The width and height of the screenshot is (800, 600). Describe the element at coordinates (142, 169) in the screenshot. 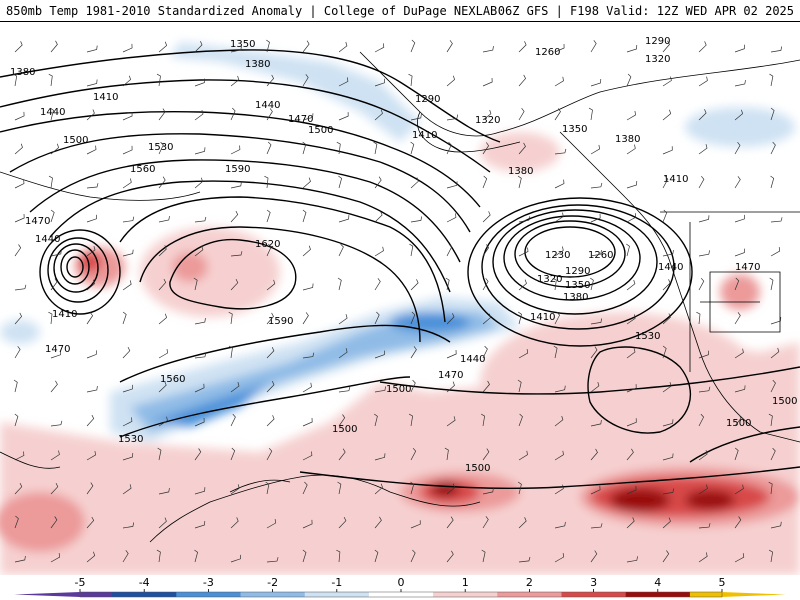

I see `contour-label: 1560` at that location.